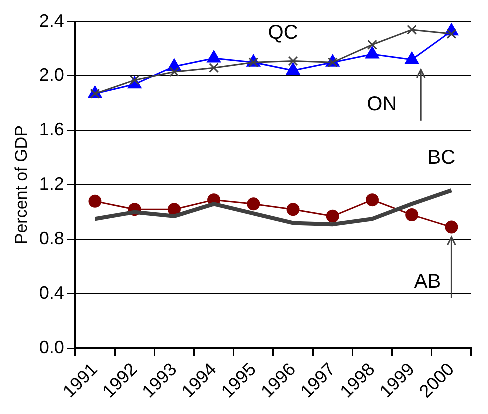 The height and width of the screenshot is (414, 488). What do you see at coordinates (428, 281) in the screenshot?
I see `series-label: AB` at bounding box center [428, 281].